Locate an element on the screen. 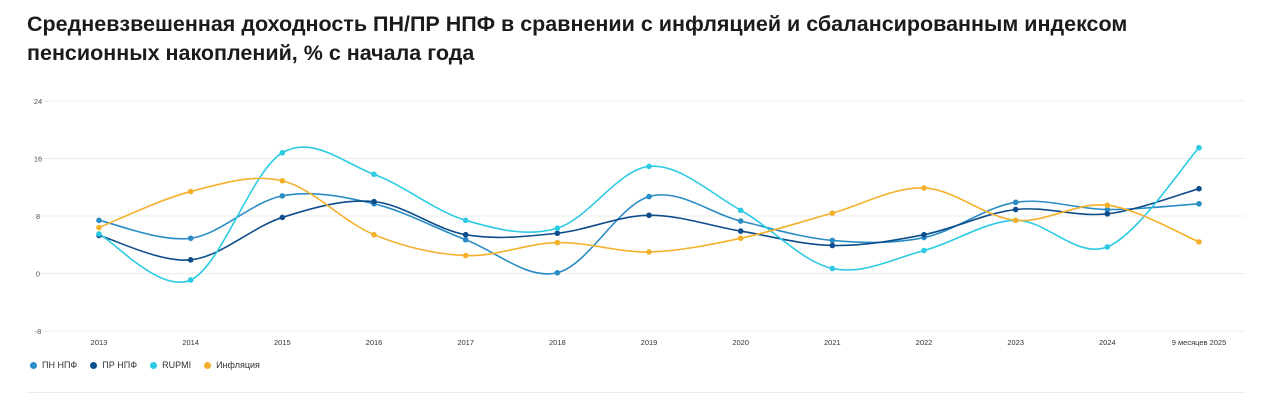  x-tick-label: 2020 is located at coordinates (740, 342).